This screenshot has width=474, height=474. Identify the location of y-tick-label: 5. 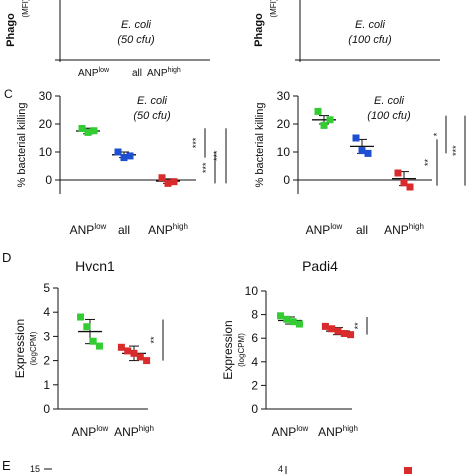
(46, 288).